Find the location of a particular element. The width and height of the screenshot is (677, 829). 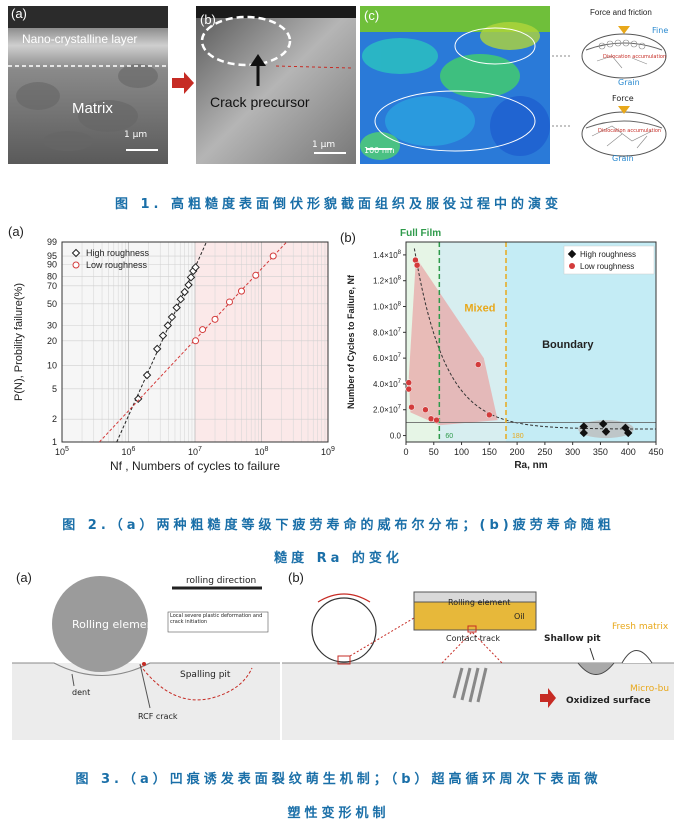

tick-label: 70 is located at coordinates (52, 286).